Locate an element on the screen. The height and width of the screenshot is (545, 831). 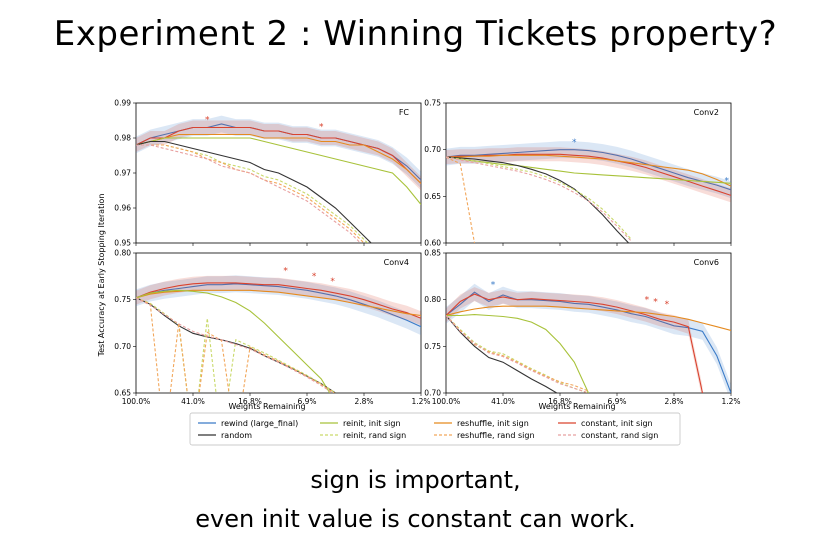
panel-conv2: 0.60 0.65 0.70 0.75 Conv2 * * is located at coordinates (578, 173).